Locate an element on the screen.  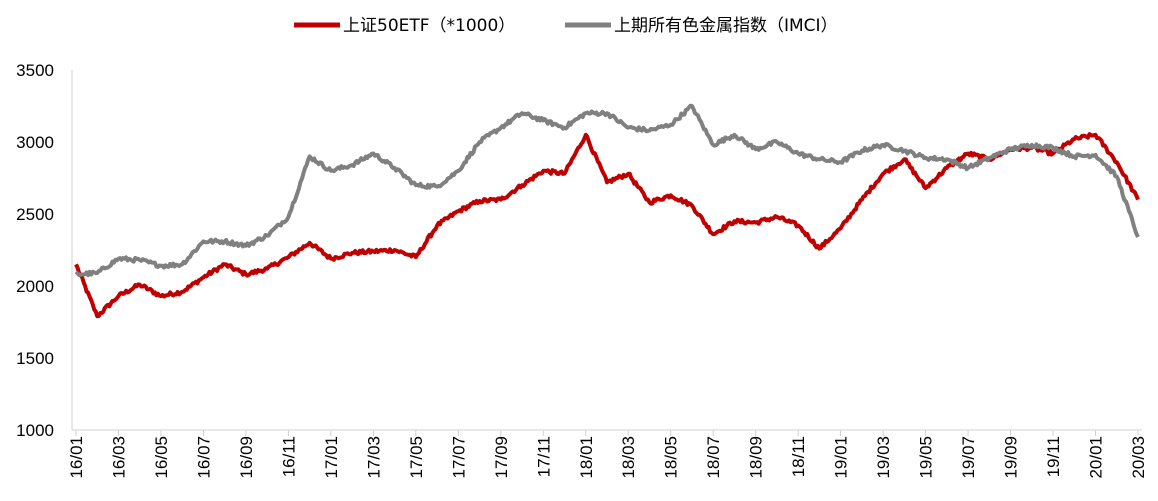
x-tick-label: 18/07 is located at coordinates (713, 457).